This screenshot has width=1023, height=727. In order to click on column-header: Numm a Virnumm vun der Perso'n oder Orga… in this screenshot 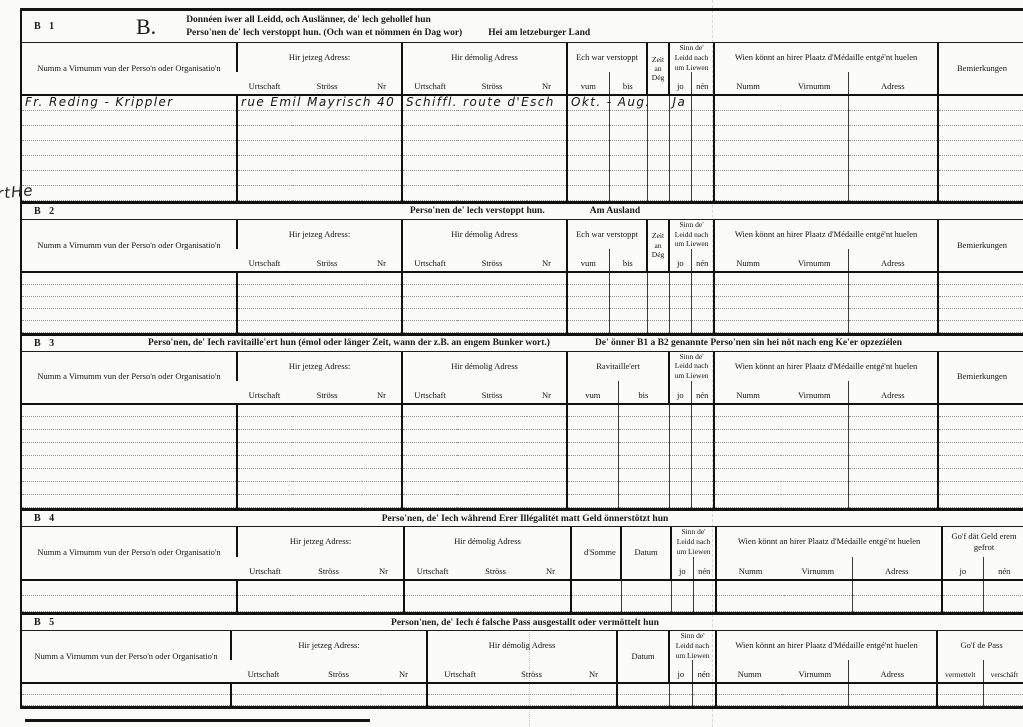, I will do `click(129, 70)`.